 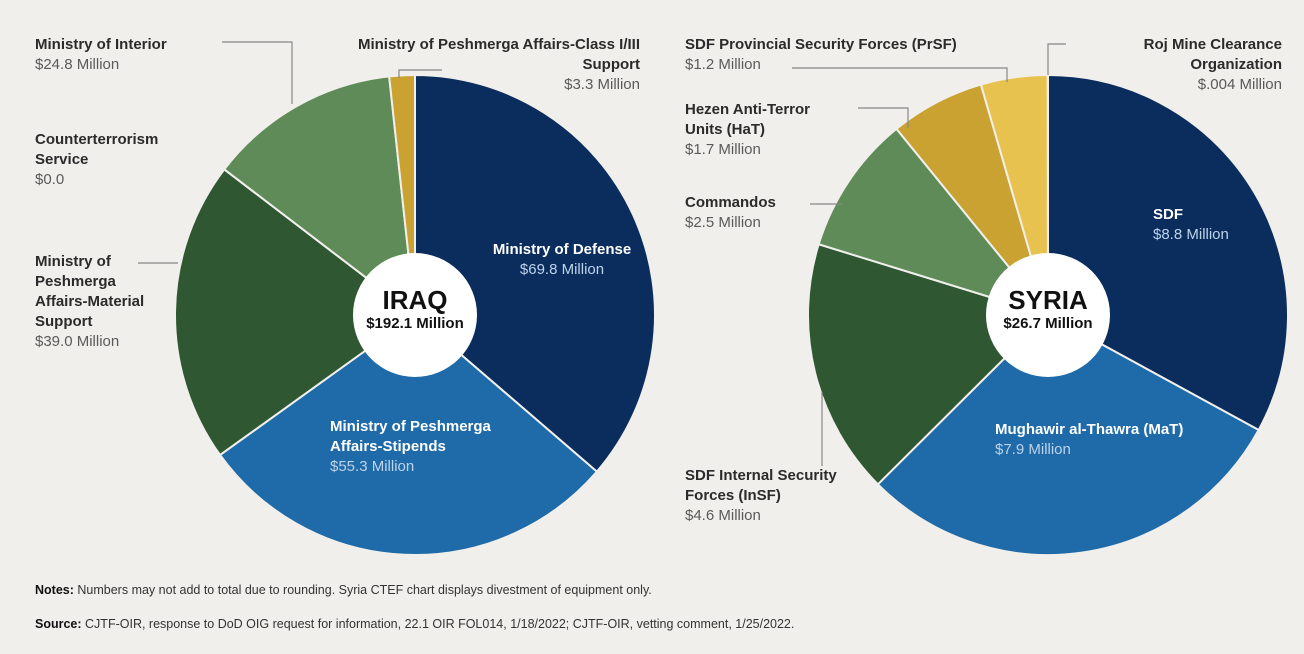 I want to click on category-label: SDF Internal Security Forces (InSF), so click(x=761, y=485).